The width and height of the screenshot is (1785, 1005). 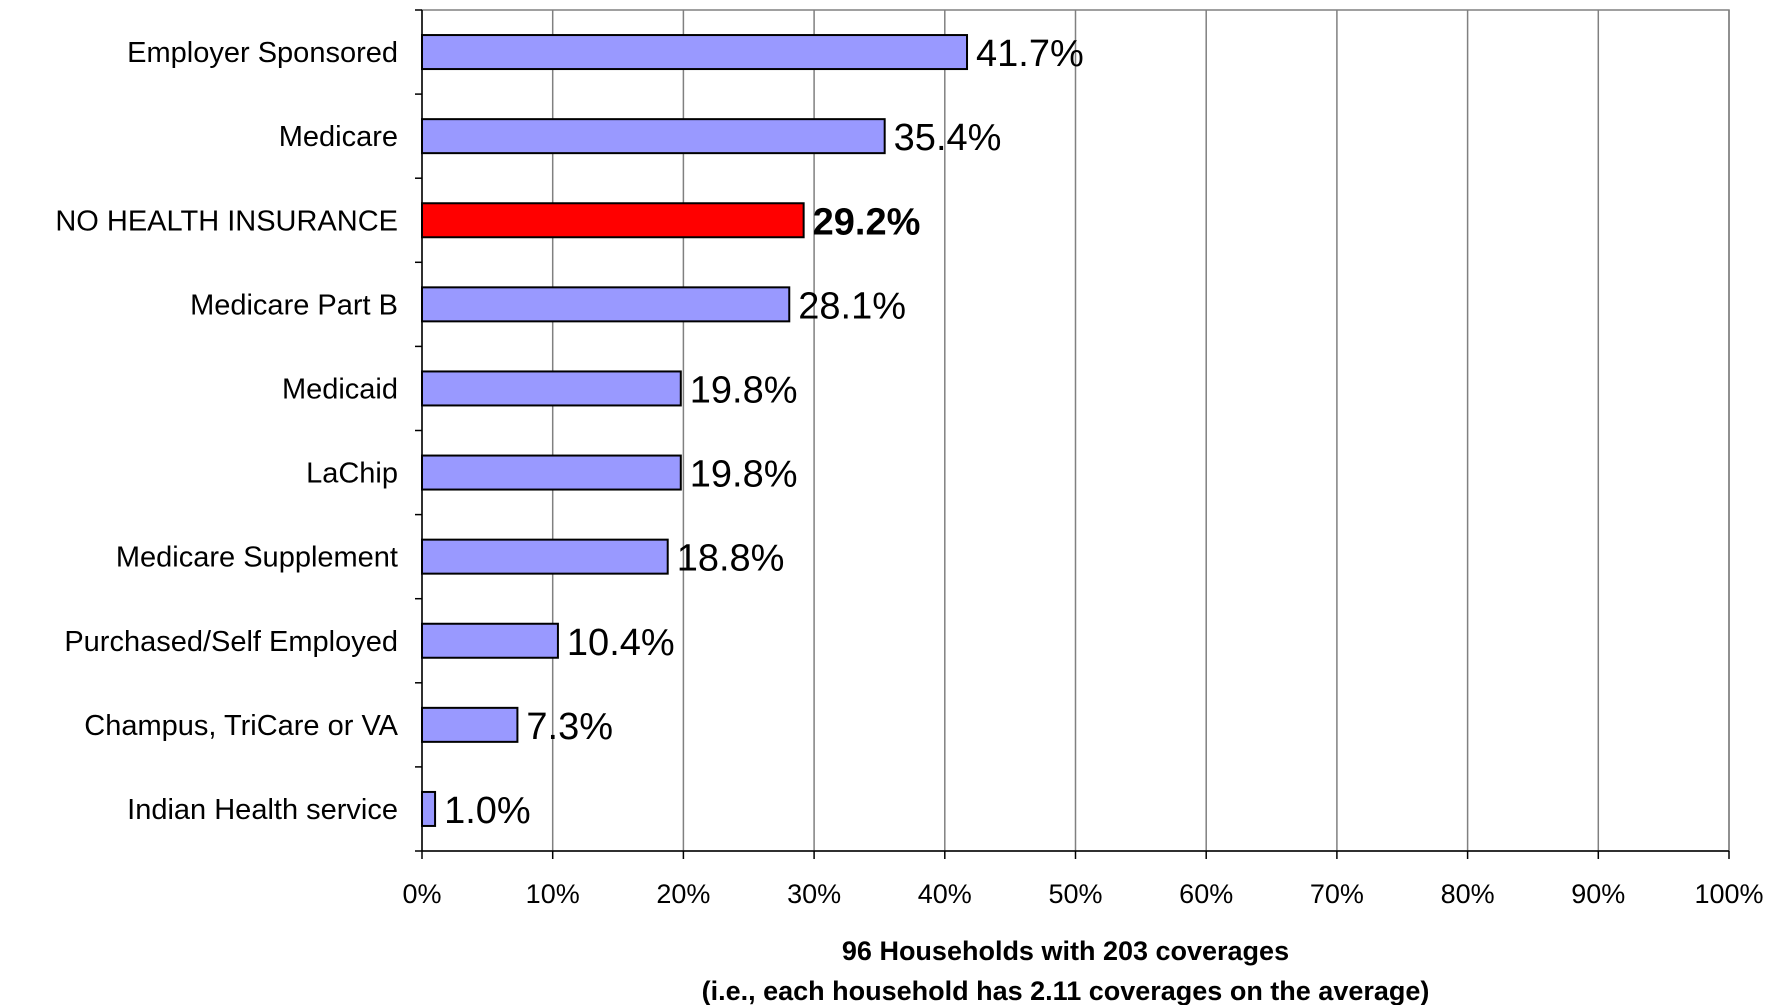 I want to click on value-label: 29.2%, so click(x=867, y=222).